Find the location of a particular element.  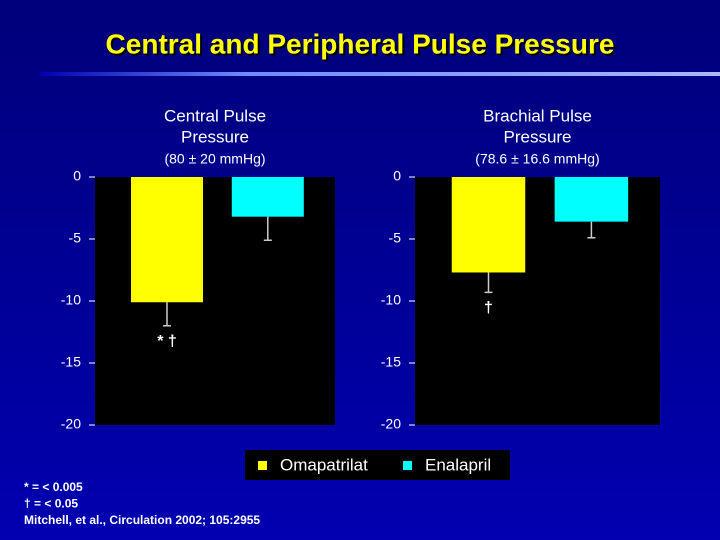

legend-label: Enalapril is located at coordinates (458, 464).